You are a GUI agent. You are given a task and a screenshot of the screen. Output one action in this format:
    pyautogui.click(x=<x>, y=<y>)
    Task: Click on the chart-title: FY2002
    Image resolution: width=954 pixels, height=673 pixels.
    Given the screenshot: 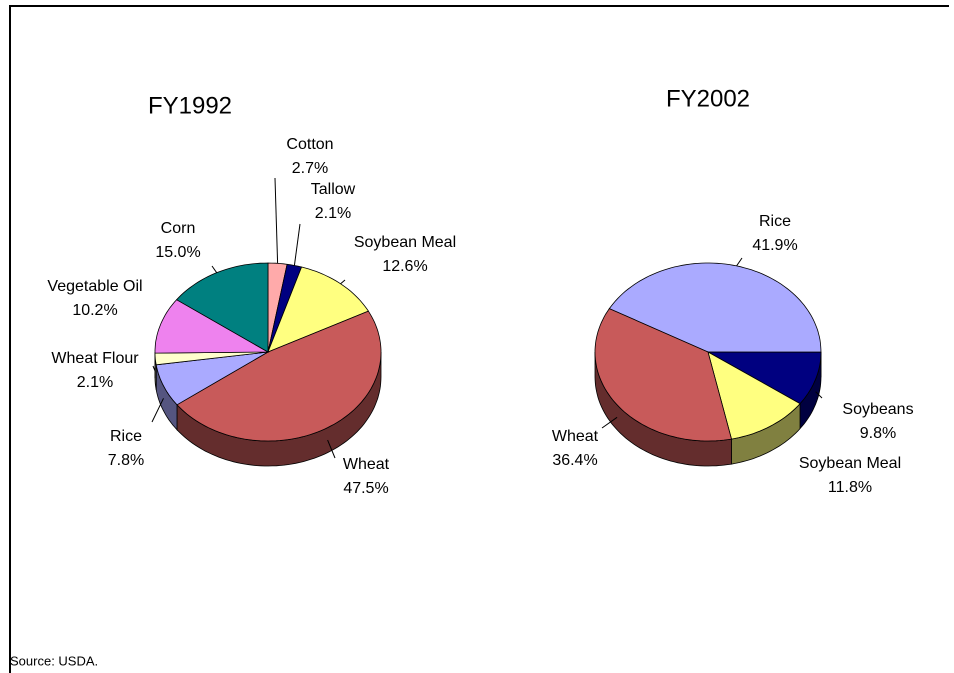 What is the action you would take?
    pyautogui.click(x=708, y=98)
    